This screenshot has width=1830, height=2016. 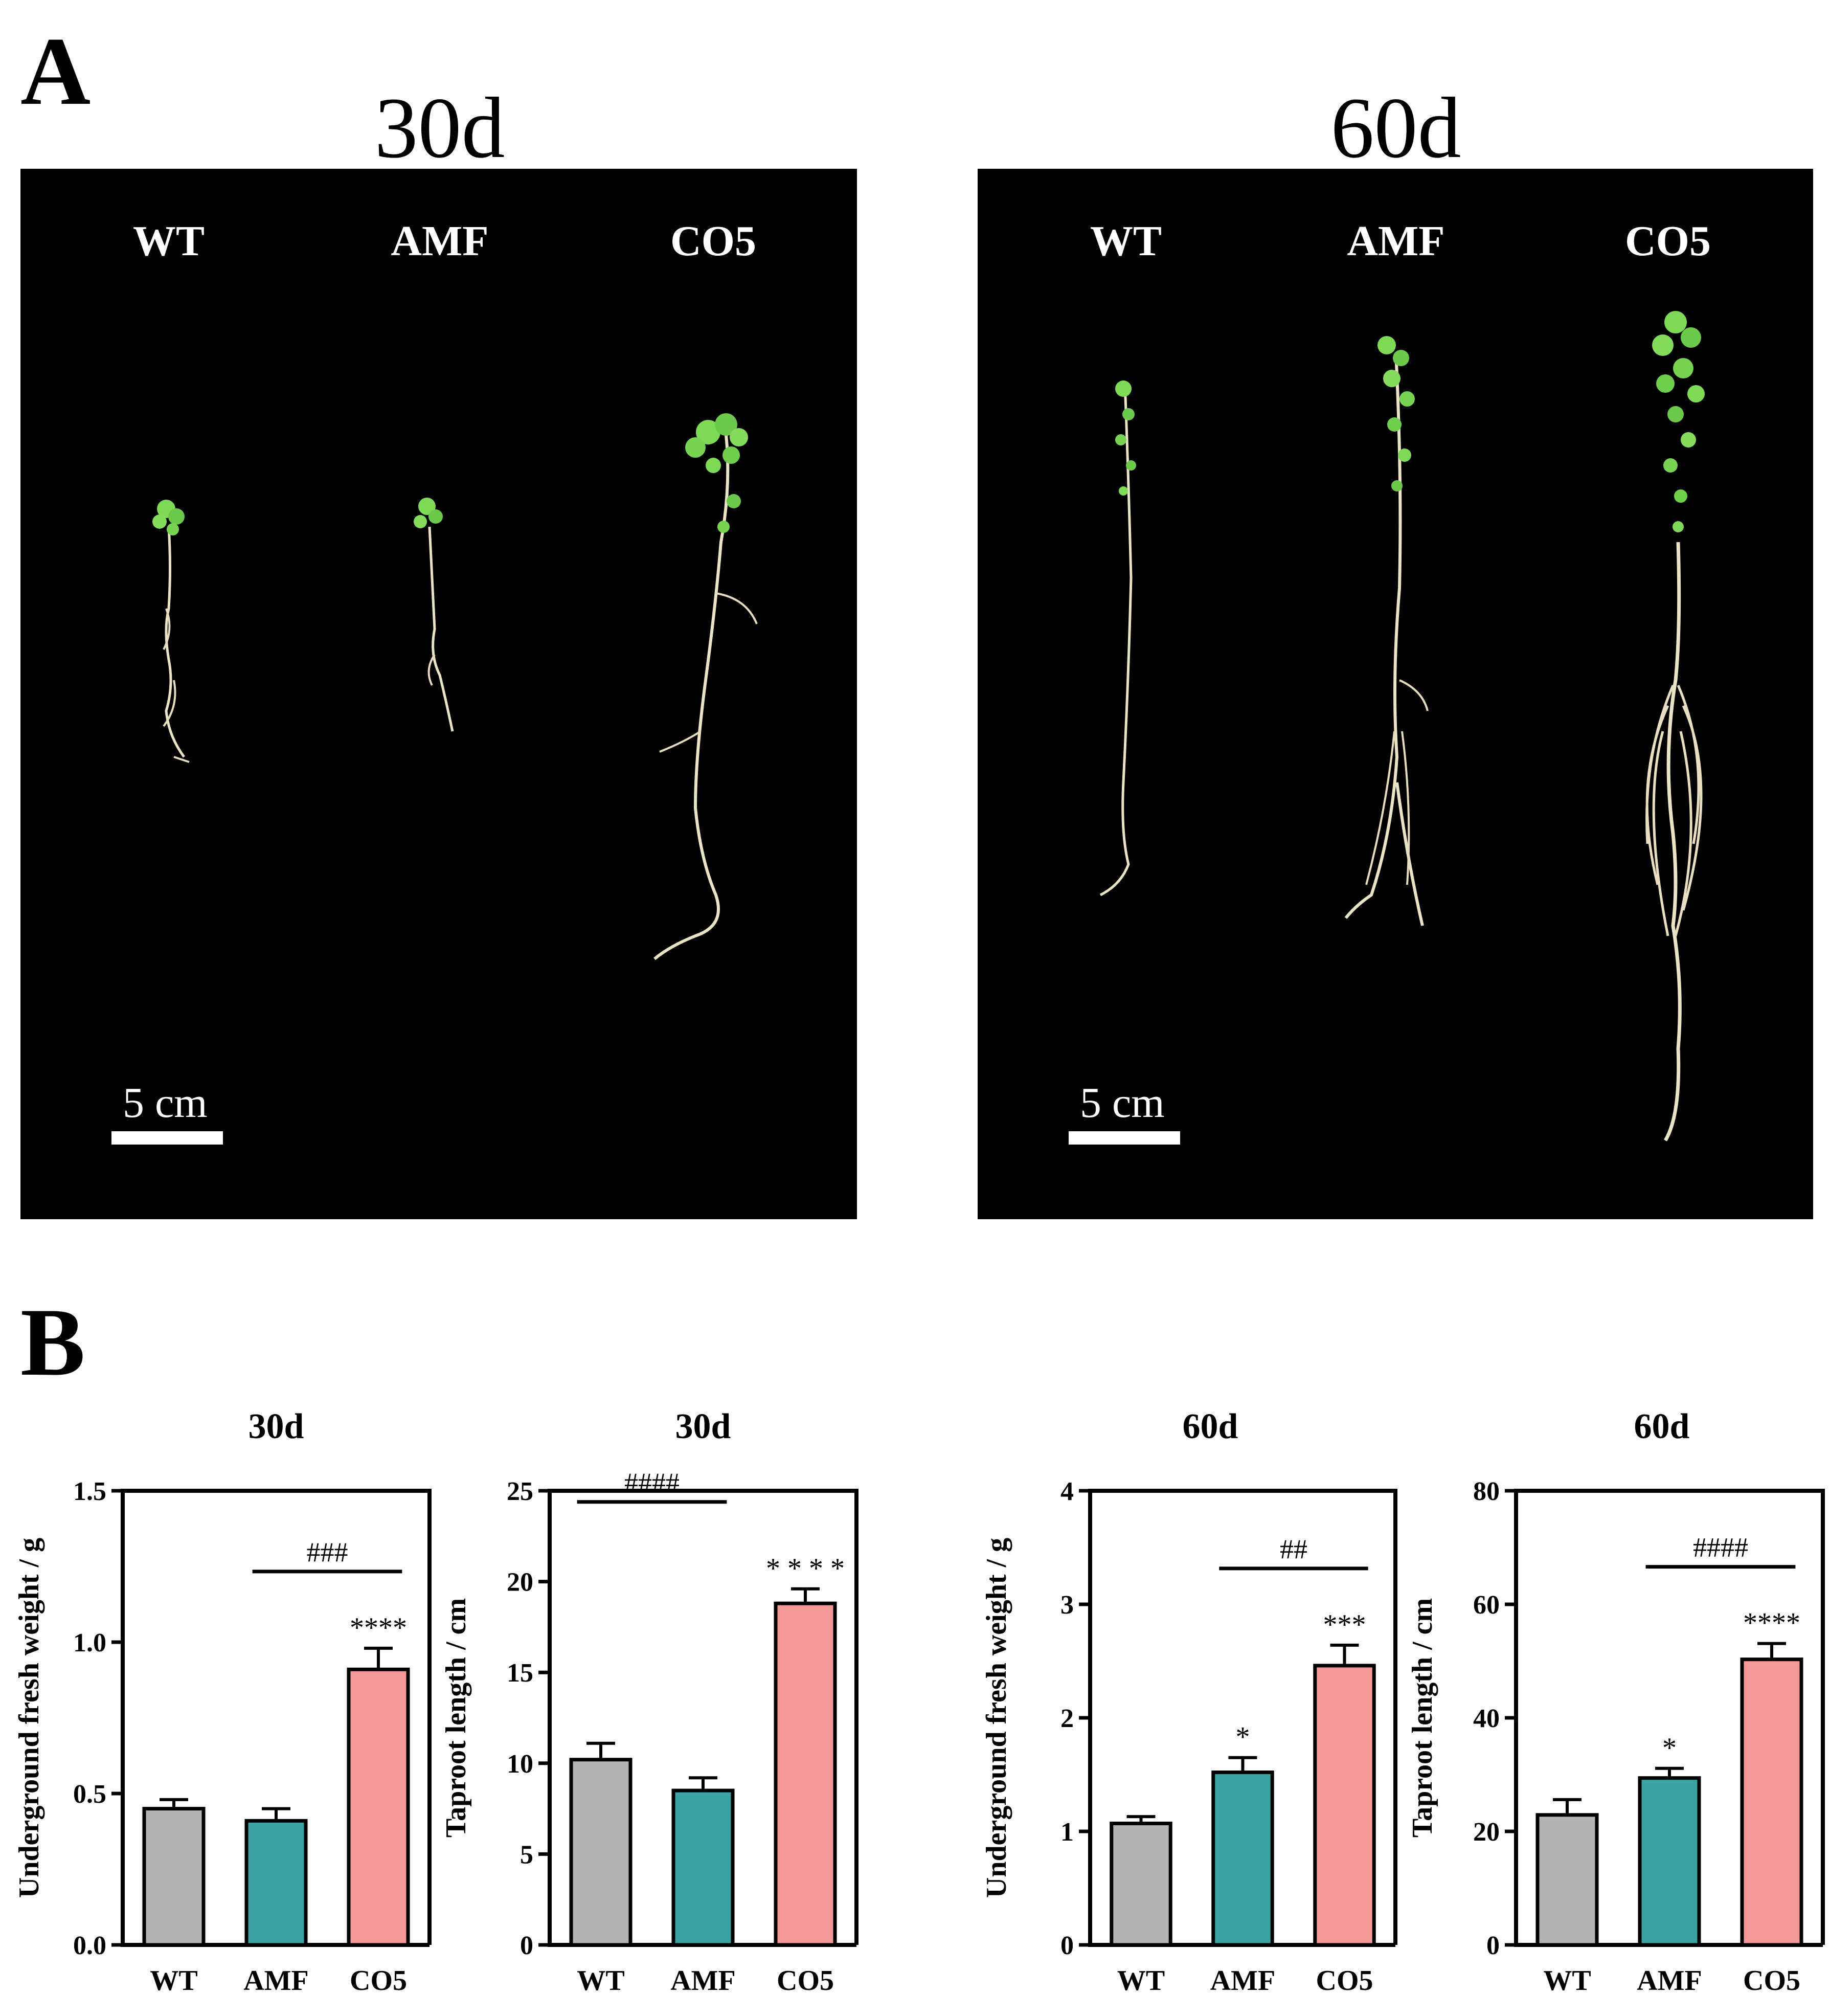 What do you see at coordinates (806, 1568) in the screenshot?
I see `chart-2-stars-co5: * * * *` at bounding box center [806, 1568].